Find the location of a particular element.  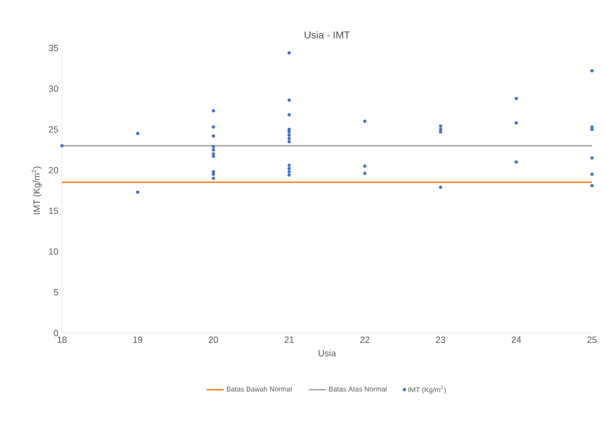

x-tick-label: 25 is located at coordinates (592, 339).